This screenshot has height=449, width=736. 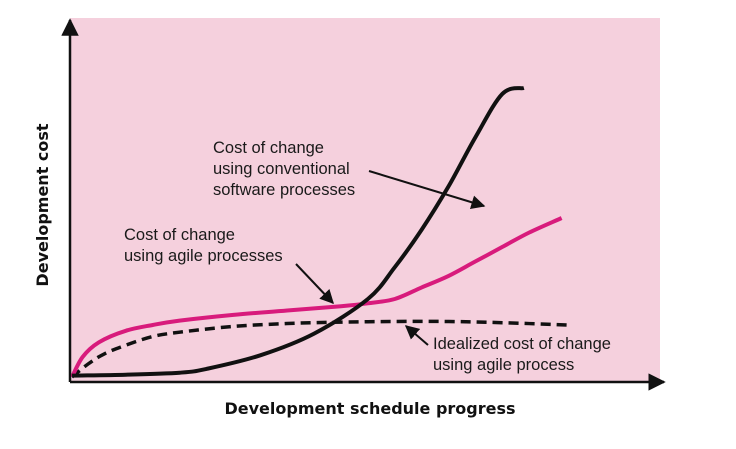 I want to click on annotation-conventional-line-1: Cost of change, so click(x=268, y=148).